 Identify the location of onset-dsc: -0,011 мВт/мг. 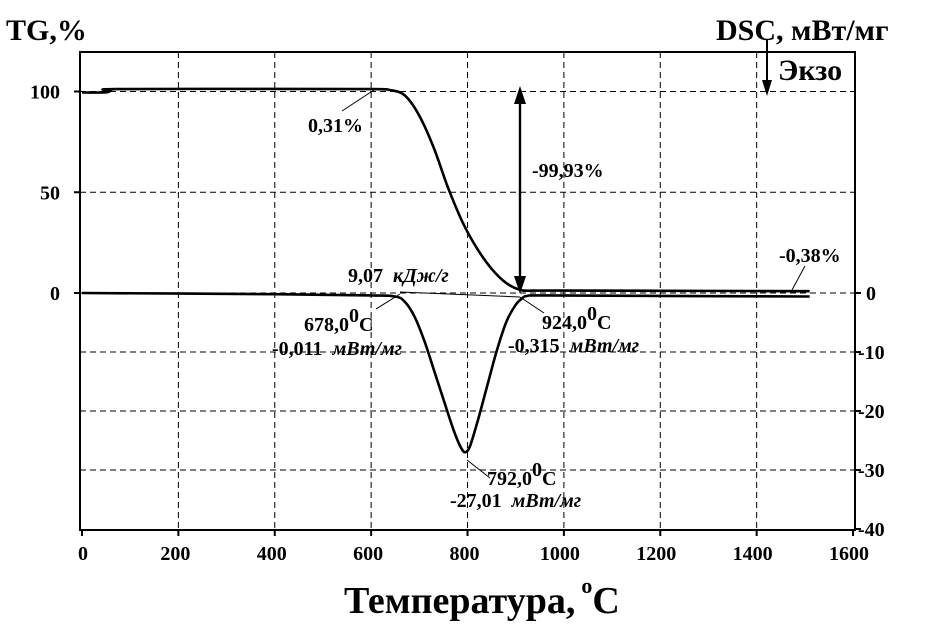
(337, 349).